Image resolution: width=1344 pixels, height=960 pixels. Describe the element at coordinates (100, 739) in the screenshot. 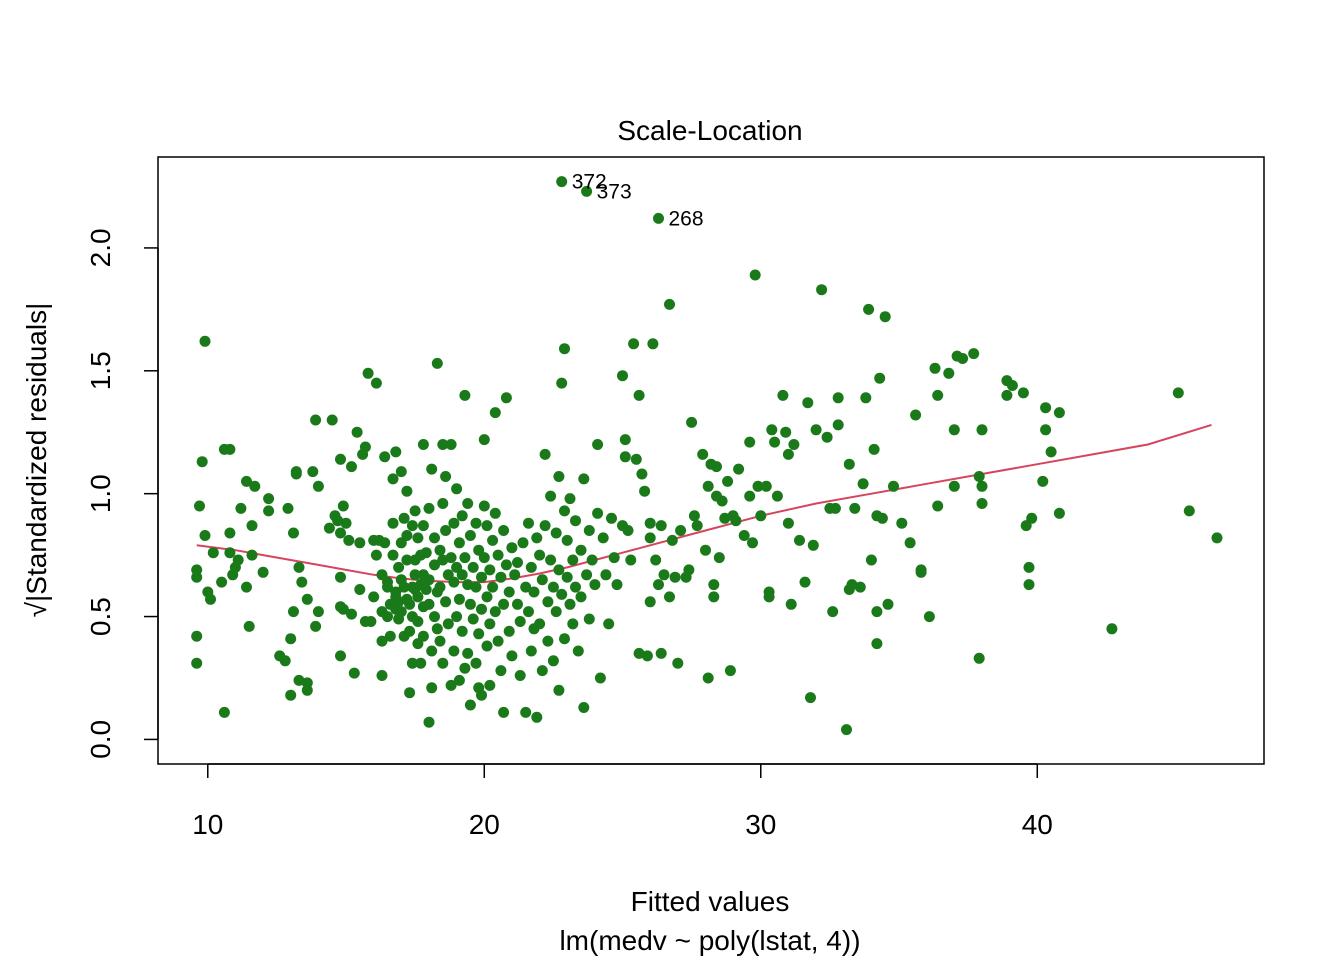

I see `y-tick-label: 0.0` at that location.